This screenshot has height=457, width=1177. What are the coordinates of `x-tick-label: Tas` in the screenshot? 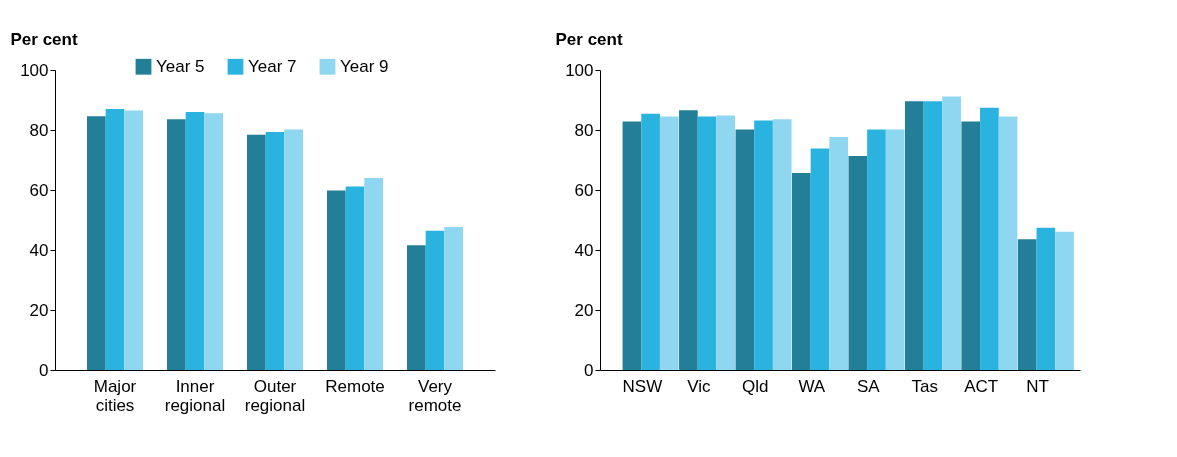 It's located at (924, 386).